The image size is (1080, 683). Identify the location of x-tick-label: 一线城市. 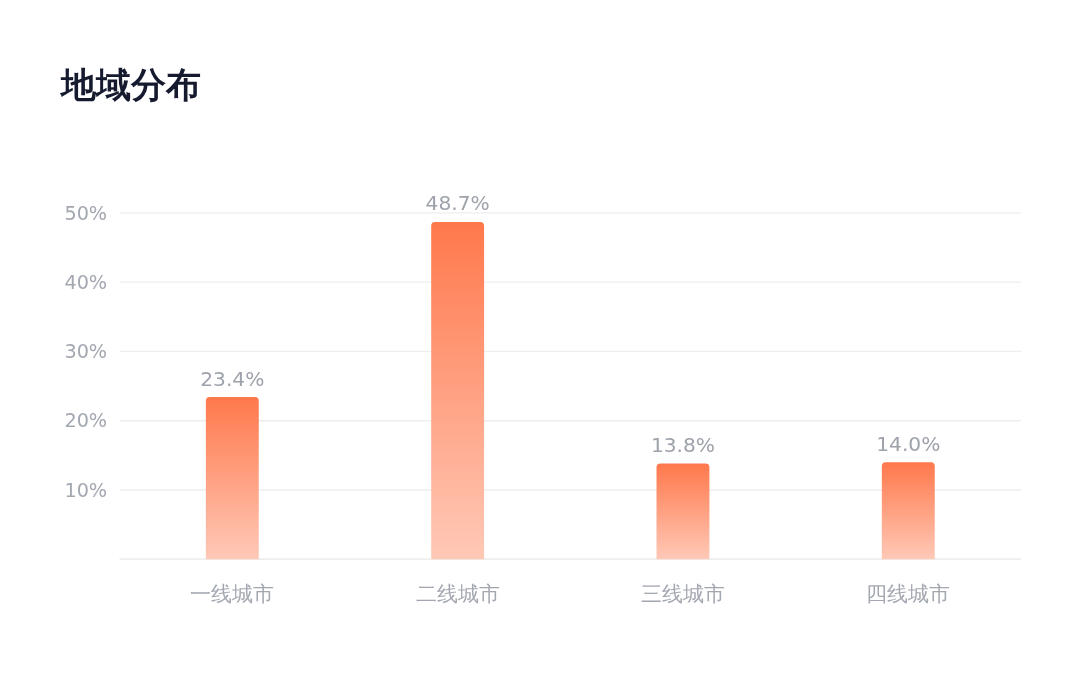
(232, 594).